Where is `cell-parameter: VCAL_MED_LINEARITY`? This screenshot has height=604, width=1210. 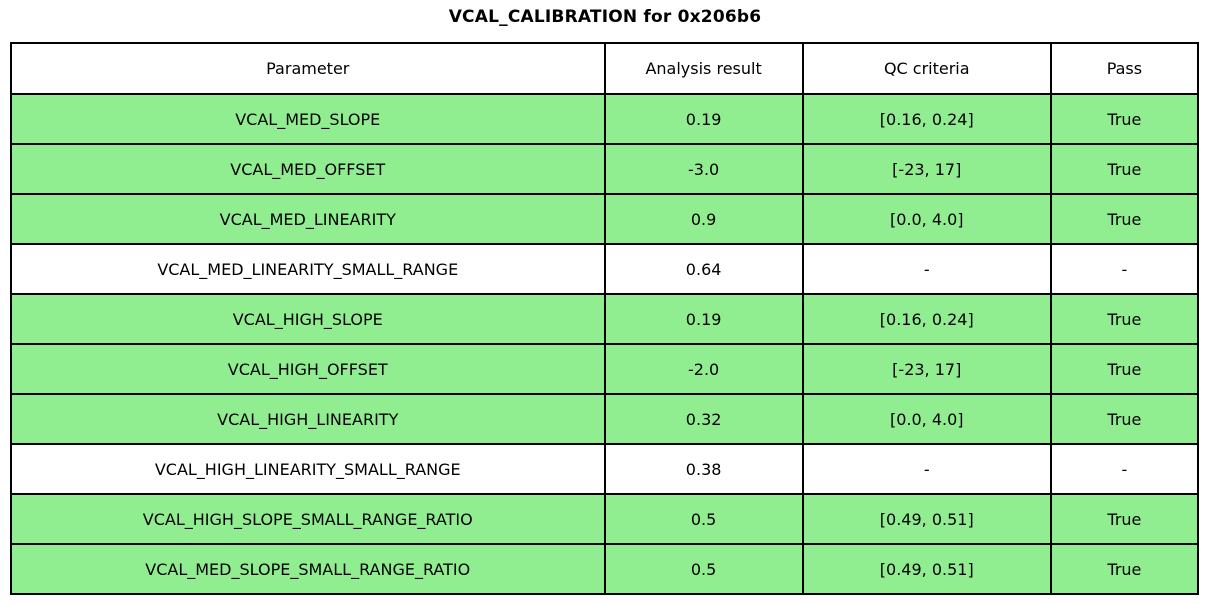 cell-parameter: VCAL_MED_LINEARITY is located at coordinates (308, 219).